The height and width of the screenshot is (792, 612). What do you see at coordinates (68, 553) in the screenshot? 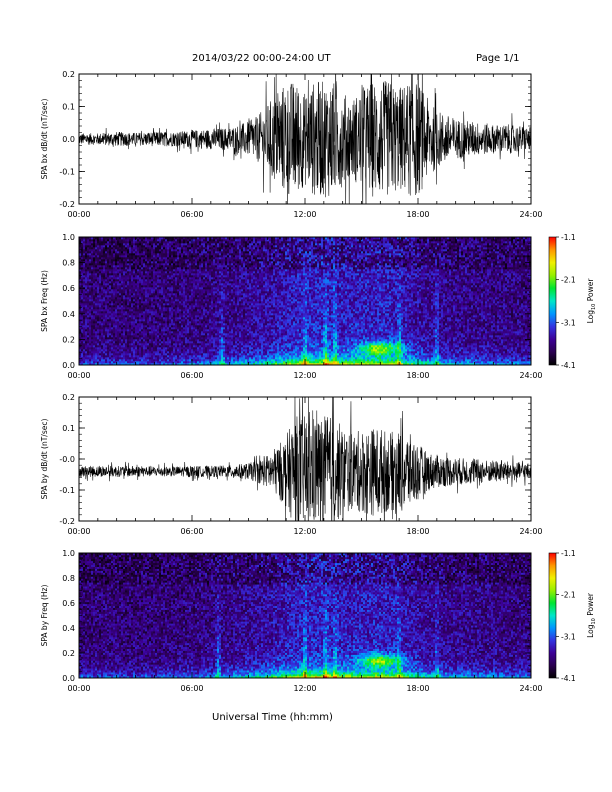
I see `by-freq-y-tick-label: 1.0` at bounding box center [68, 553].